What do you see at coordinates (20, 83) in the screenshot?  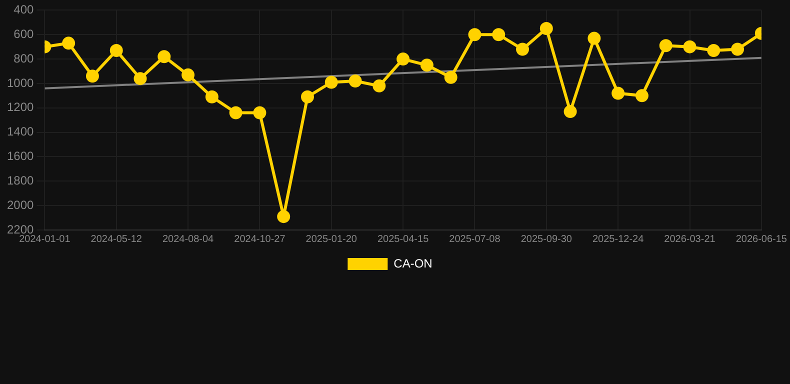 I see `y-tick-label: 1000` at bounding box center [20, 83].